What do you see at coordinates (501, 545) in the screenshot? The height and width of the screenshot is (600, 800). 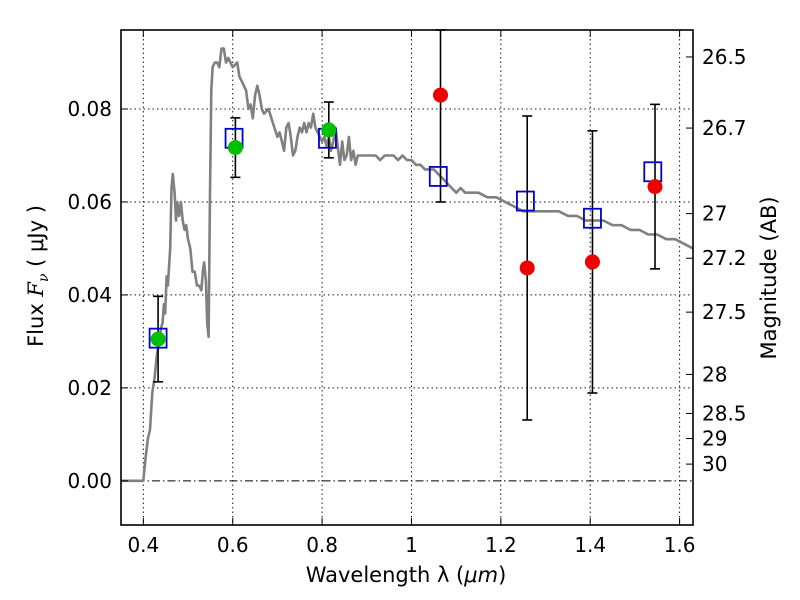 I see `x-tick-label: 1.2` at bounding box center [501, 545].